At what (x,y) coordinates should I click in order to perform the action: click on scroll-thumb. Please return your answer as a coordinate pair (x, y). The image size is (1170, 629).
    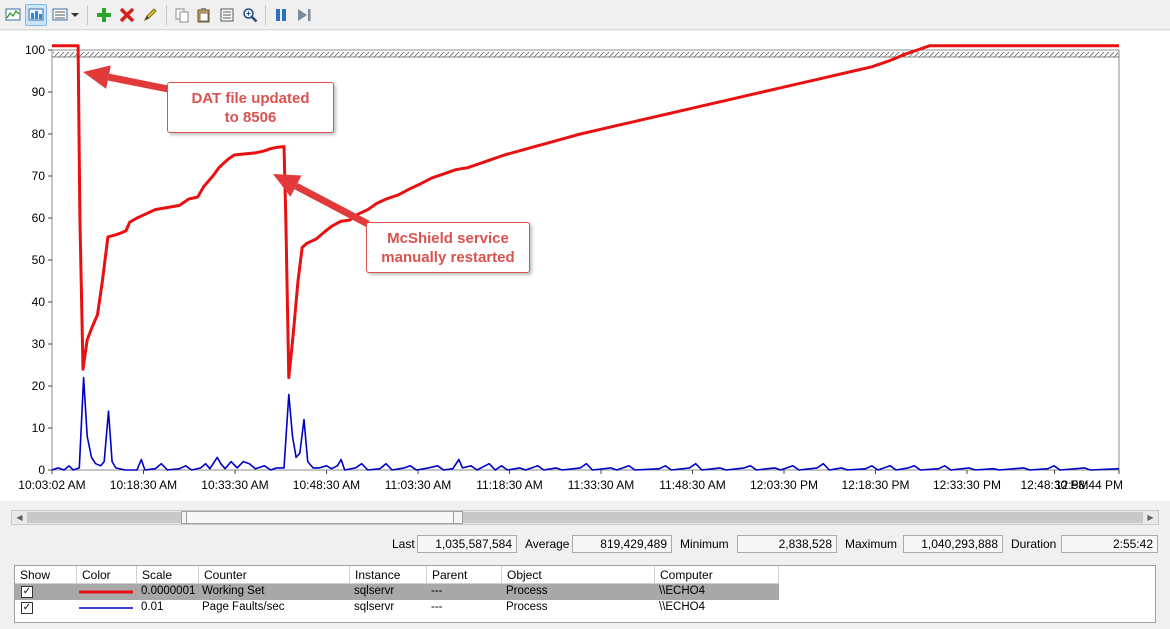
    Looking at the image, I should click on (324, 517).